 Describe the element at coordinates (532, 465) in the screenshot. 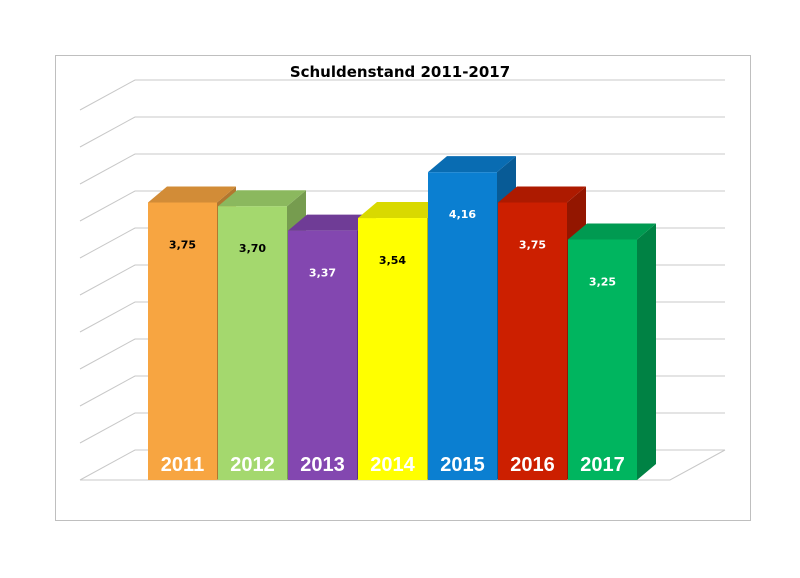

I see `category-label: 2016` at that location.